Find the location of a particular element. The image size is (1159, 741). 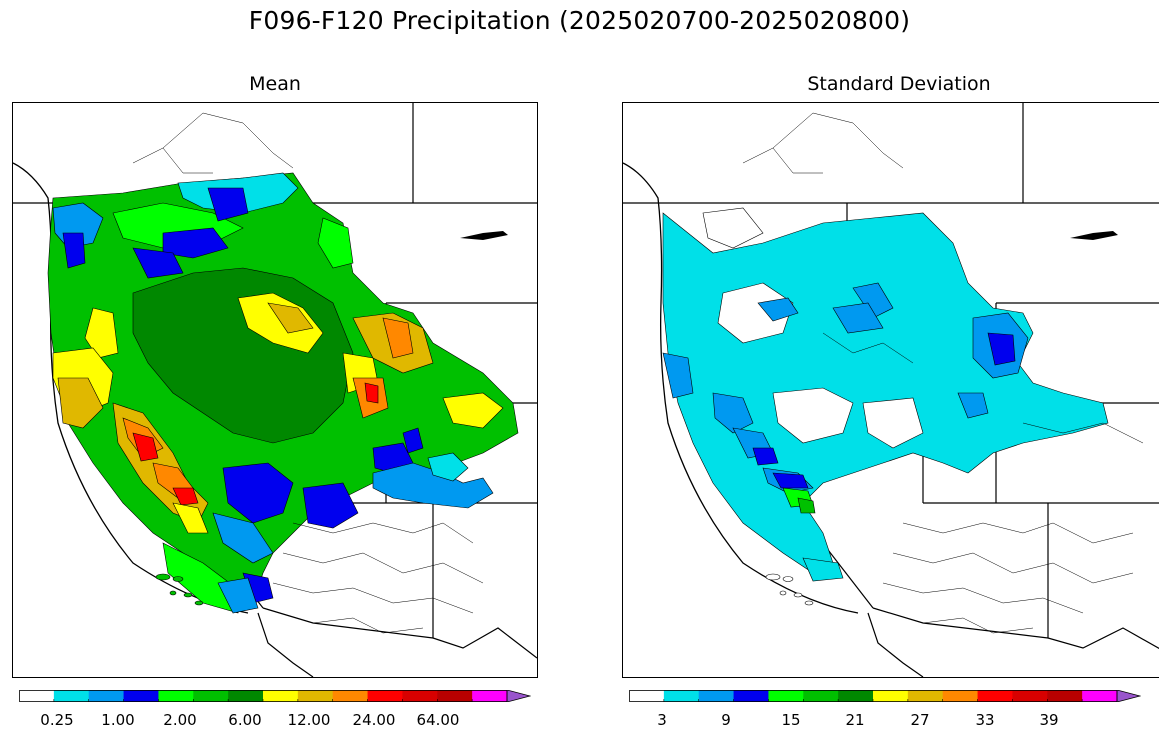

sd-colorbar-tick-label: 9 is located at coordinates (726, 720).